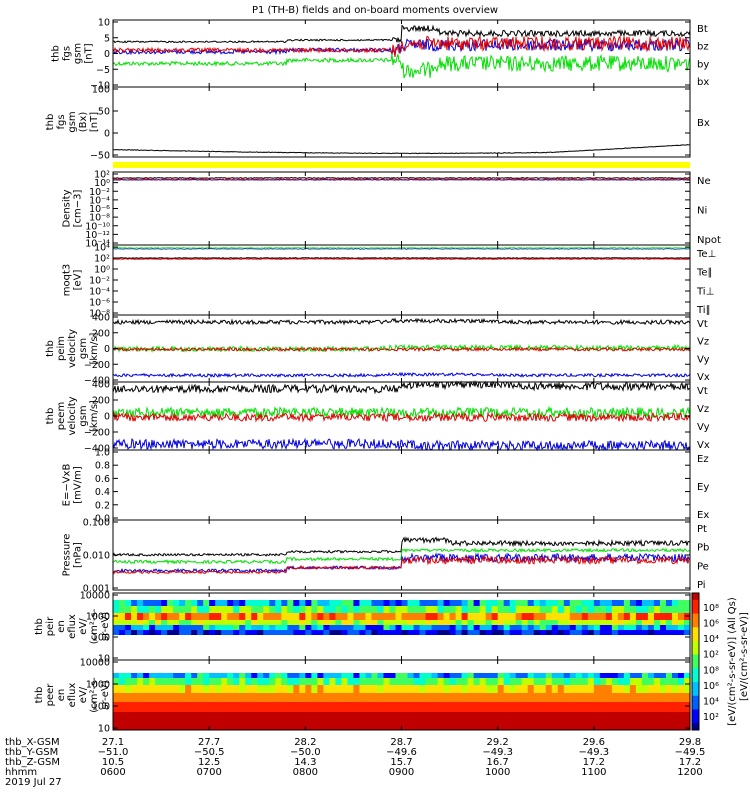 Image resolution: width=750 pixels, height=800 pixels. What do you see at coordinates (401, 752) in the screenshot?
I see `footer-y-gsm: −49.6` at bounding box center [401, 752].